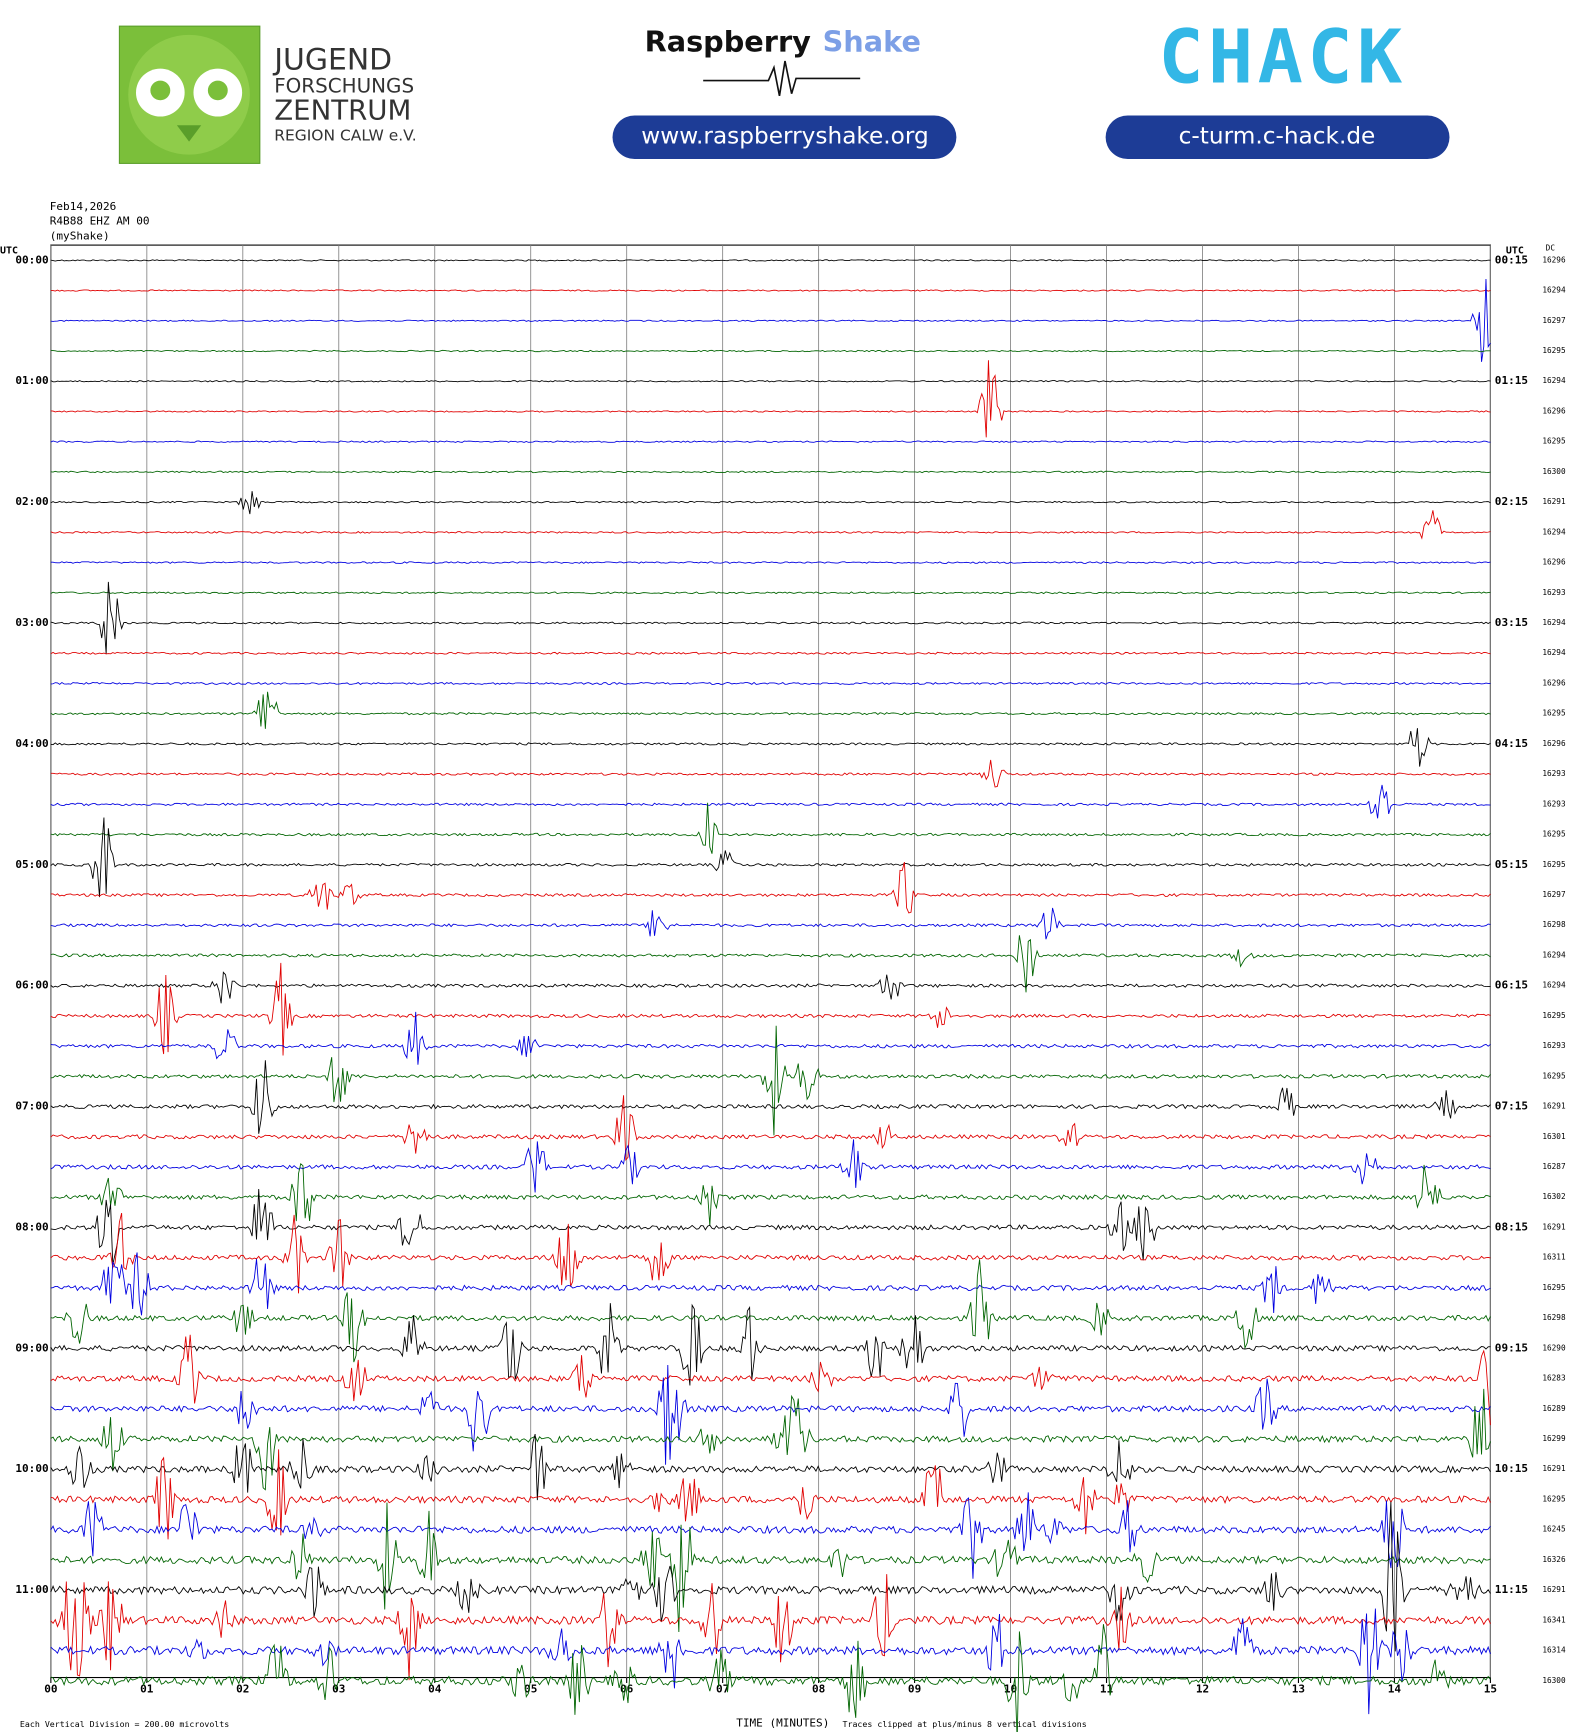 The width and height of the screenshot is (1570, 1732). What do you see at coordinates (722, 1689) in the screenshot?
I see `x-tick-label: 07` at bounding box center [722, 1689].